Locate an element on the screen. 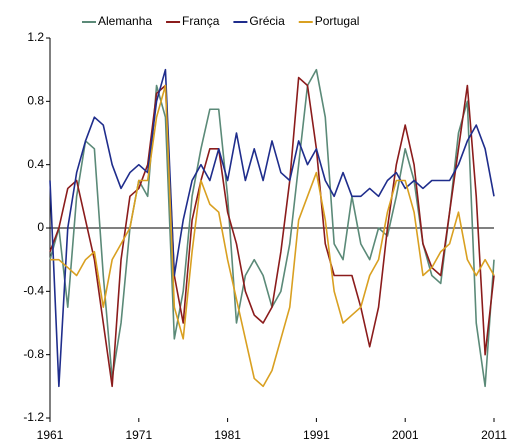 The width and height of the screenshot is (510, 446). y-tick-label: 0 is located at coordinates (40, 227).